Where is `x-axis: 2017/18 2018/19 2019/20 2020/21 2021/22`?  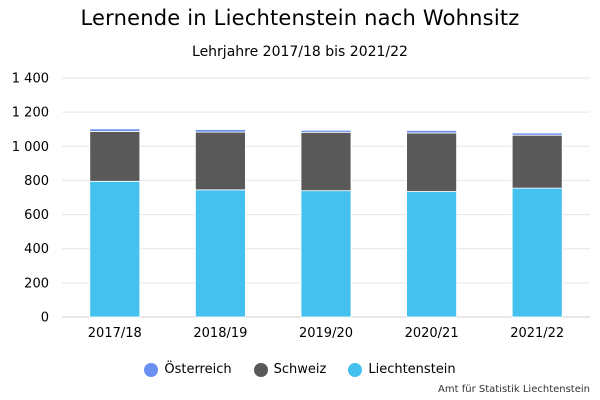 x-axis: 2017/18 2018/19 2019/20 2020/21 2021/22 is located at coordinates (326, 333).